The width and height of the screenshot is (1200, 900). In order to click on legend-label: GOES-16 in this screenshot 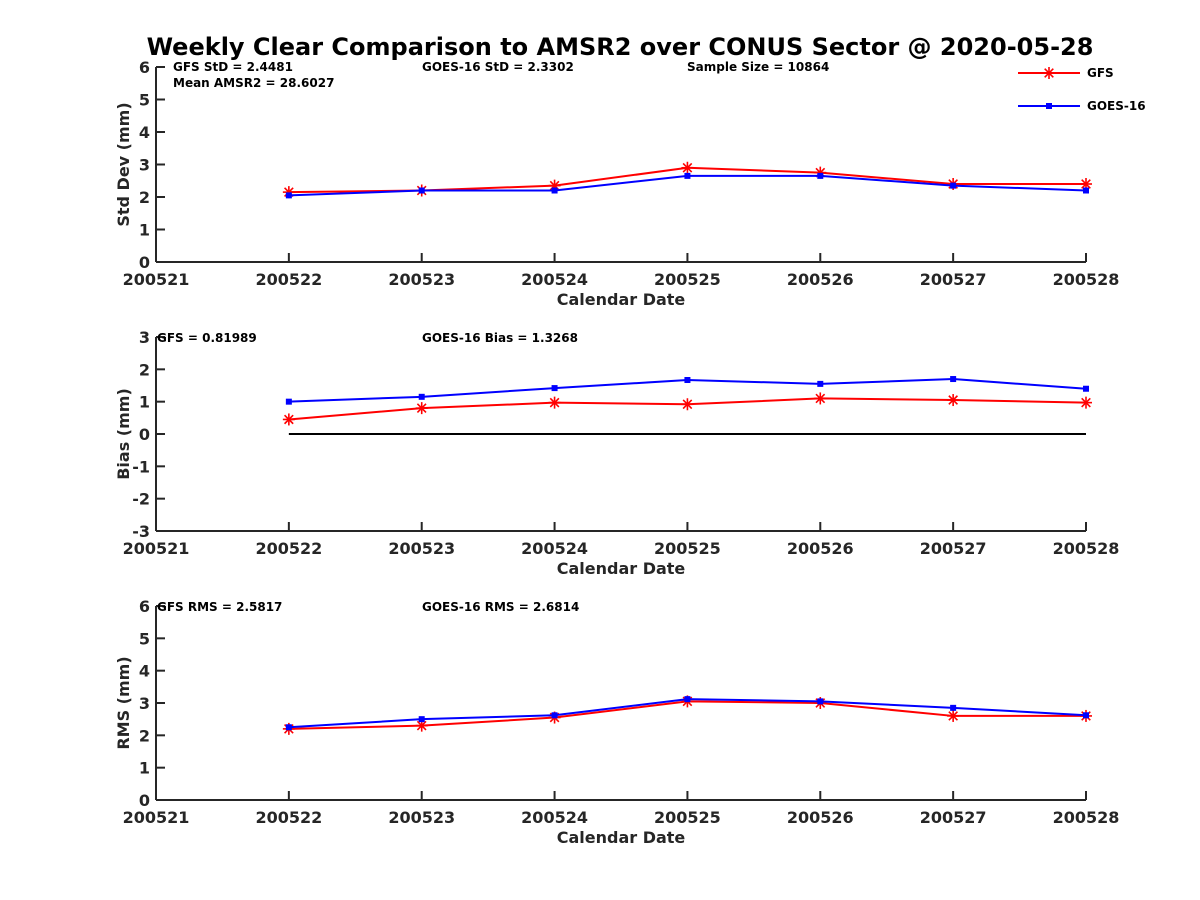, I will do `click(1116, 106)`.